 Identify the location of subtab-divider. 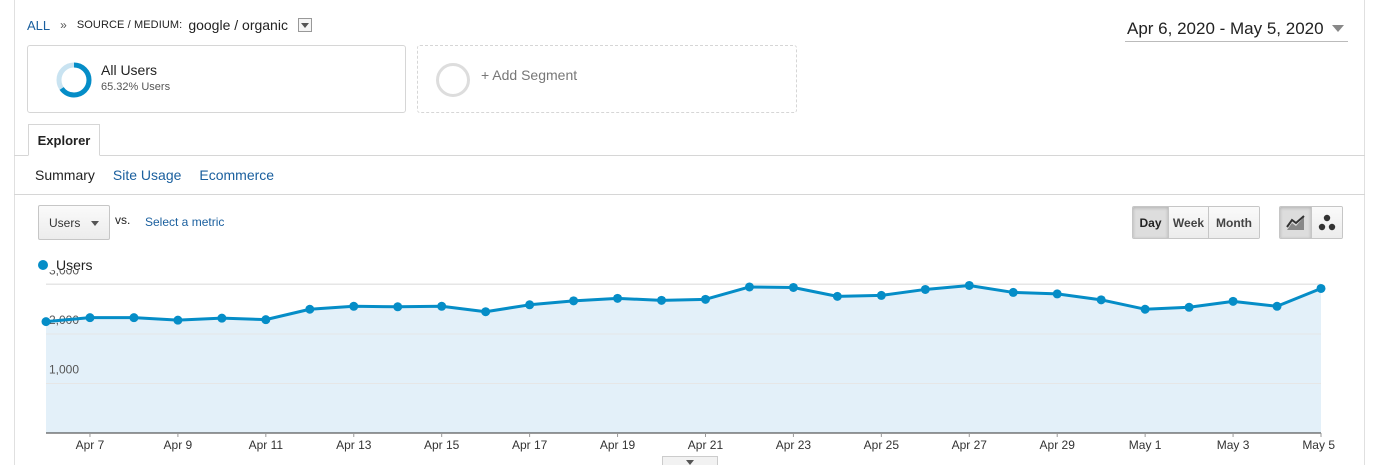
(689, 194).